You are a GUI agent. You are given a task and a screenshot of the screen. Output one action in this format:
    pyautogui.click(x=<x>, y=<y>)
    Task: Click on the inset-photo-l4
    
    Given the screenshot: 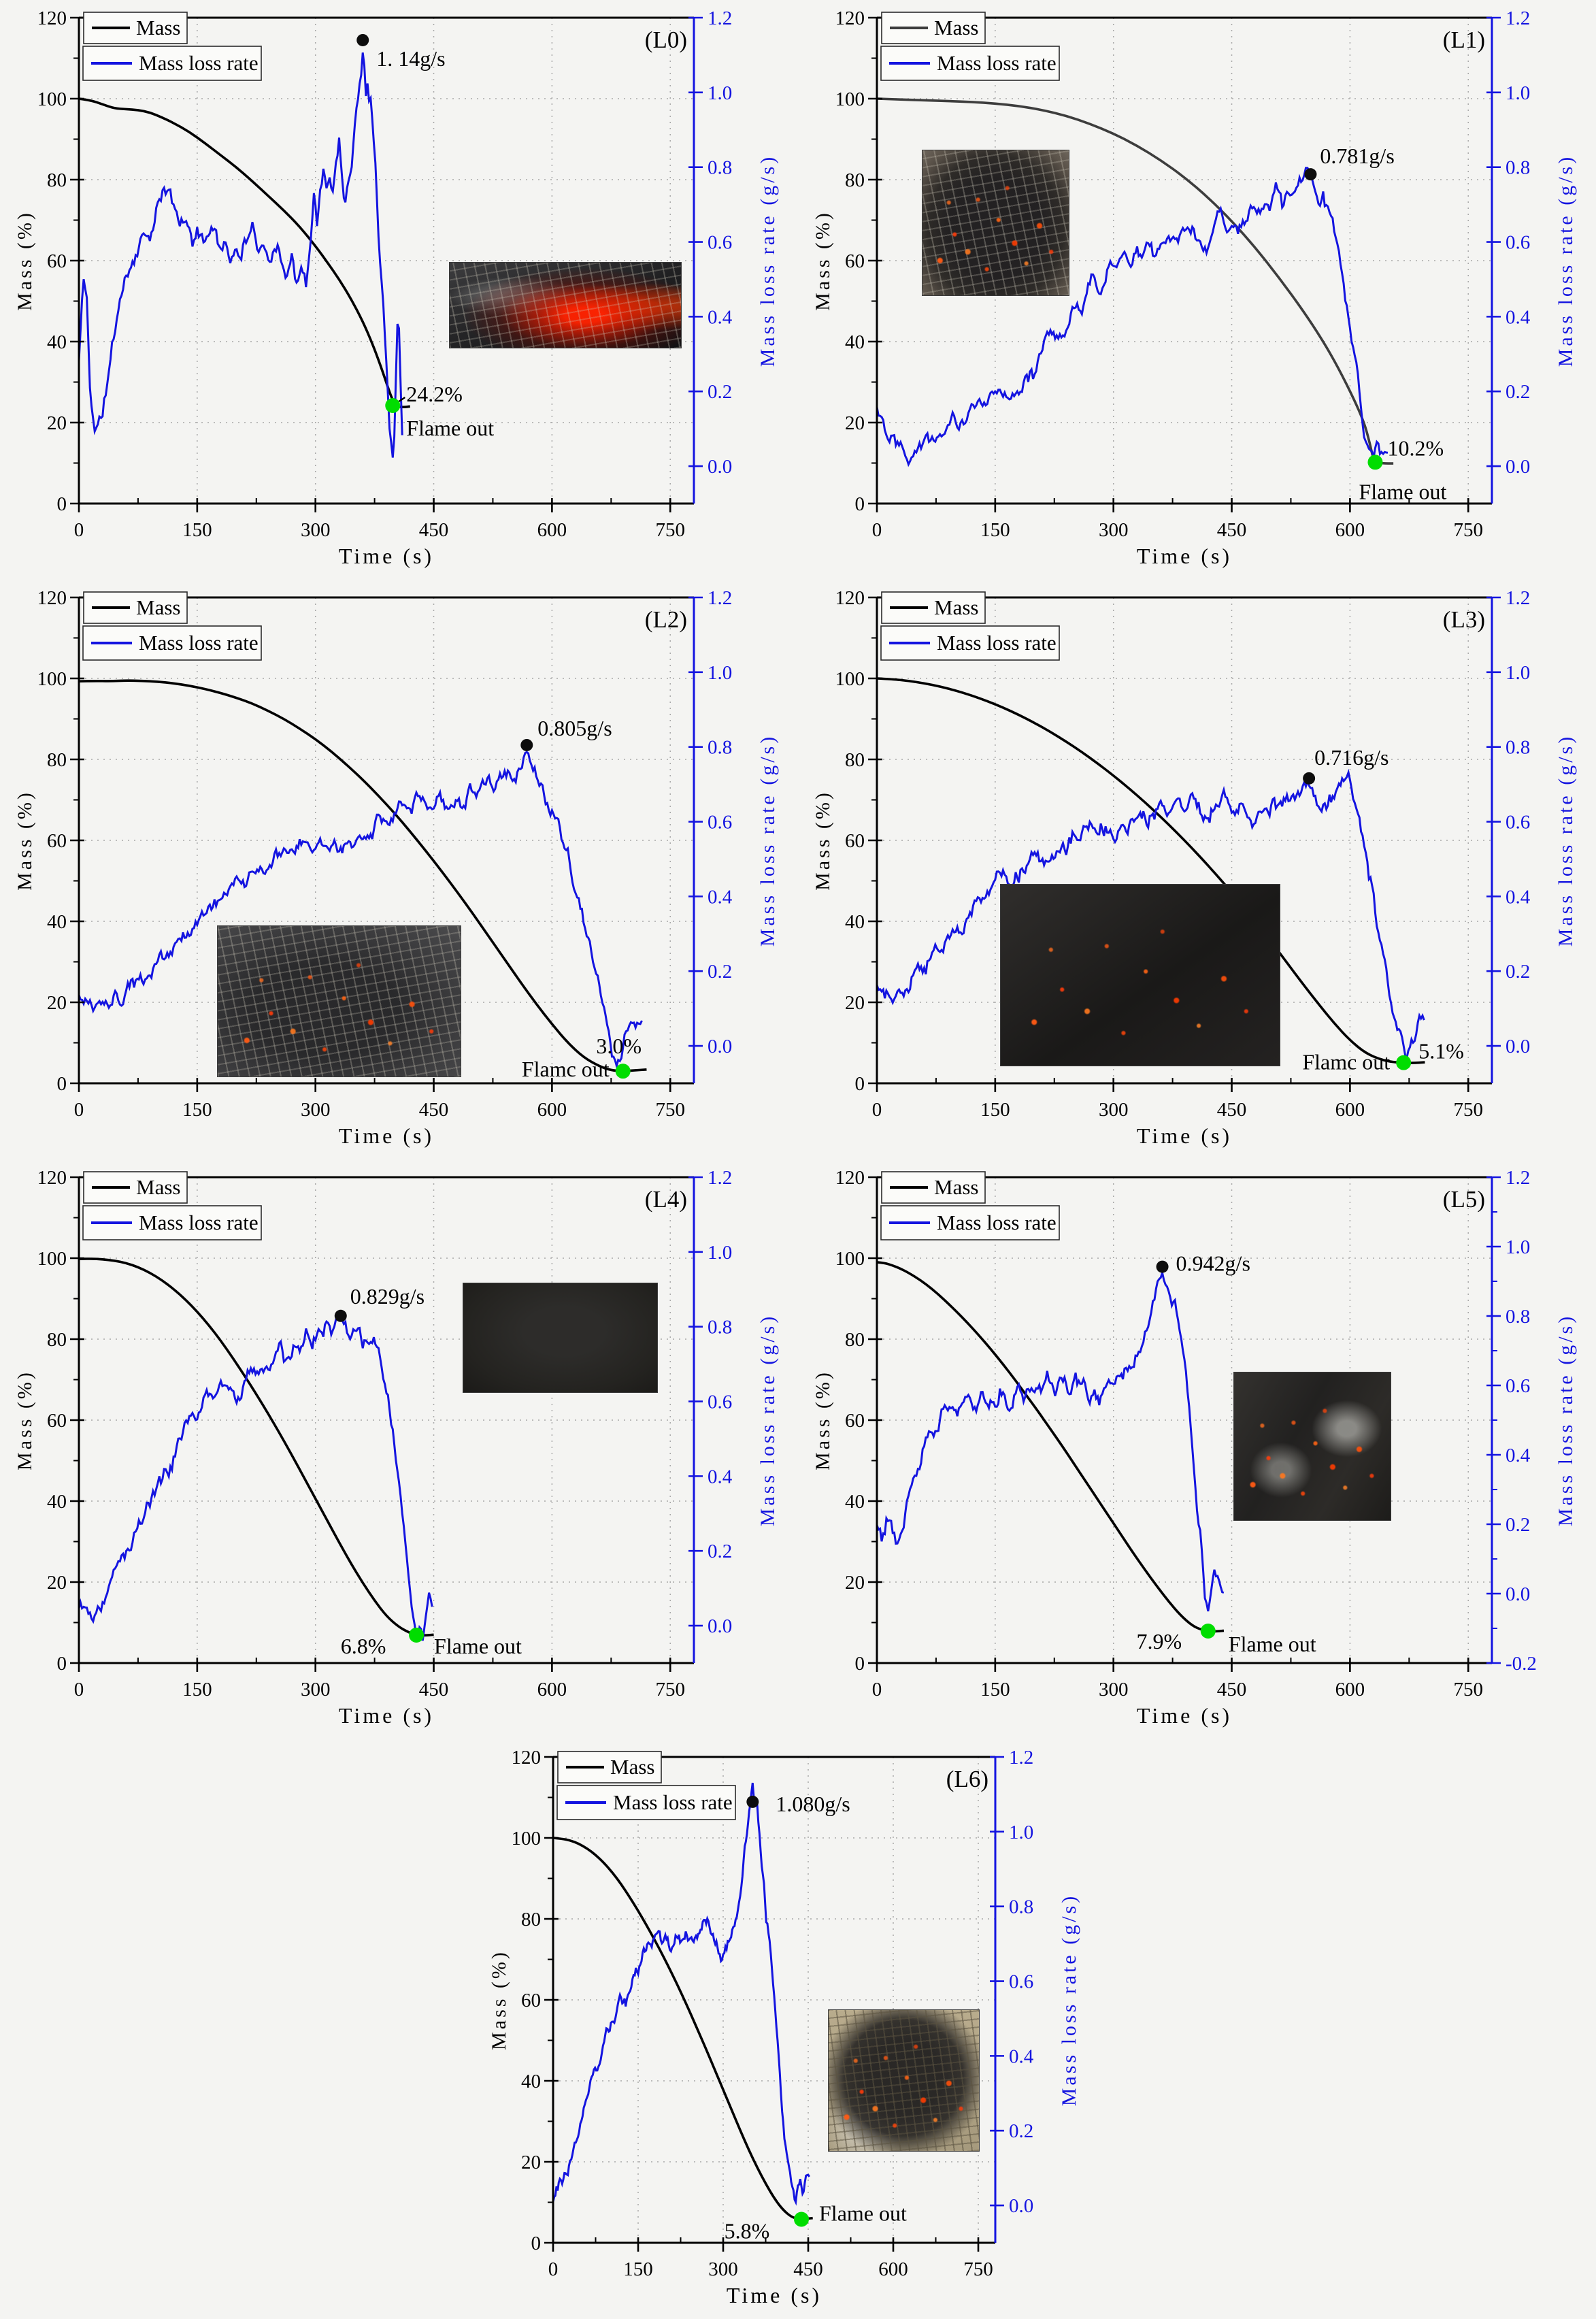 What is the action you would take?
    pyautogui.click(x=560, y=1338)
    